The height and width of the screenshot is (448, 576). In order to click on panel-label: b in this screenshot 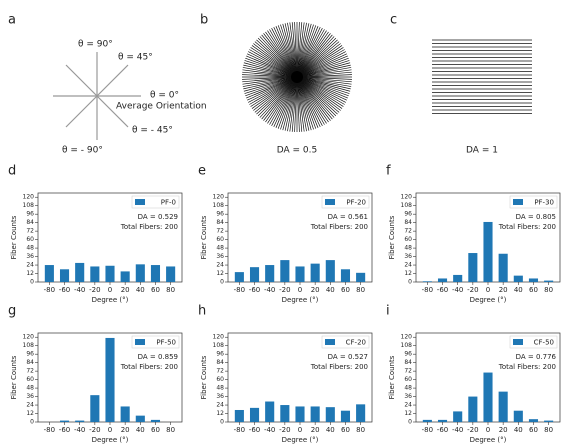, I will do `click(204, 20)`.